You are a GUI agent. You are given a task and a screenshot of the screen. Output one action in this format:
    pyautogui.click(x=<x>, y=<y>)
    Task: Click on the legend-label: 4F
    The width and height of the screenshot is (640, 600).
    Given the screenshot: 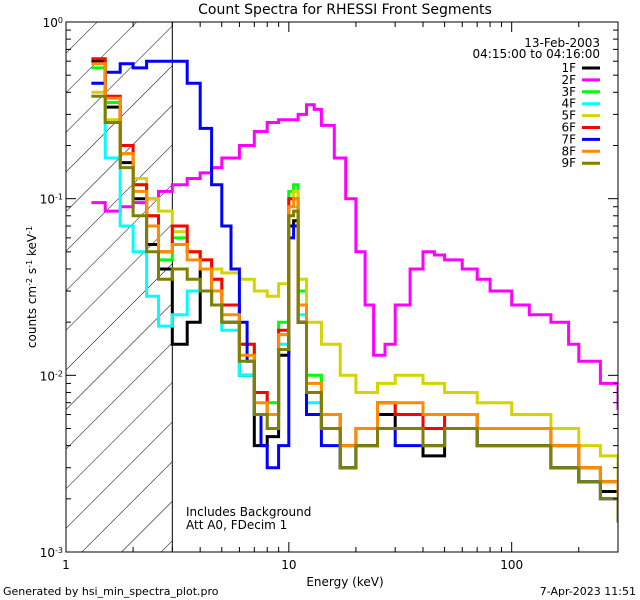 What is the action you would take?
    pyautogui.click(x=568, y=104)
    